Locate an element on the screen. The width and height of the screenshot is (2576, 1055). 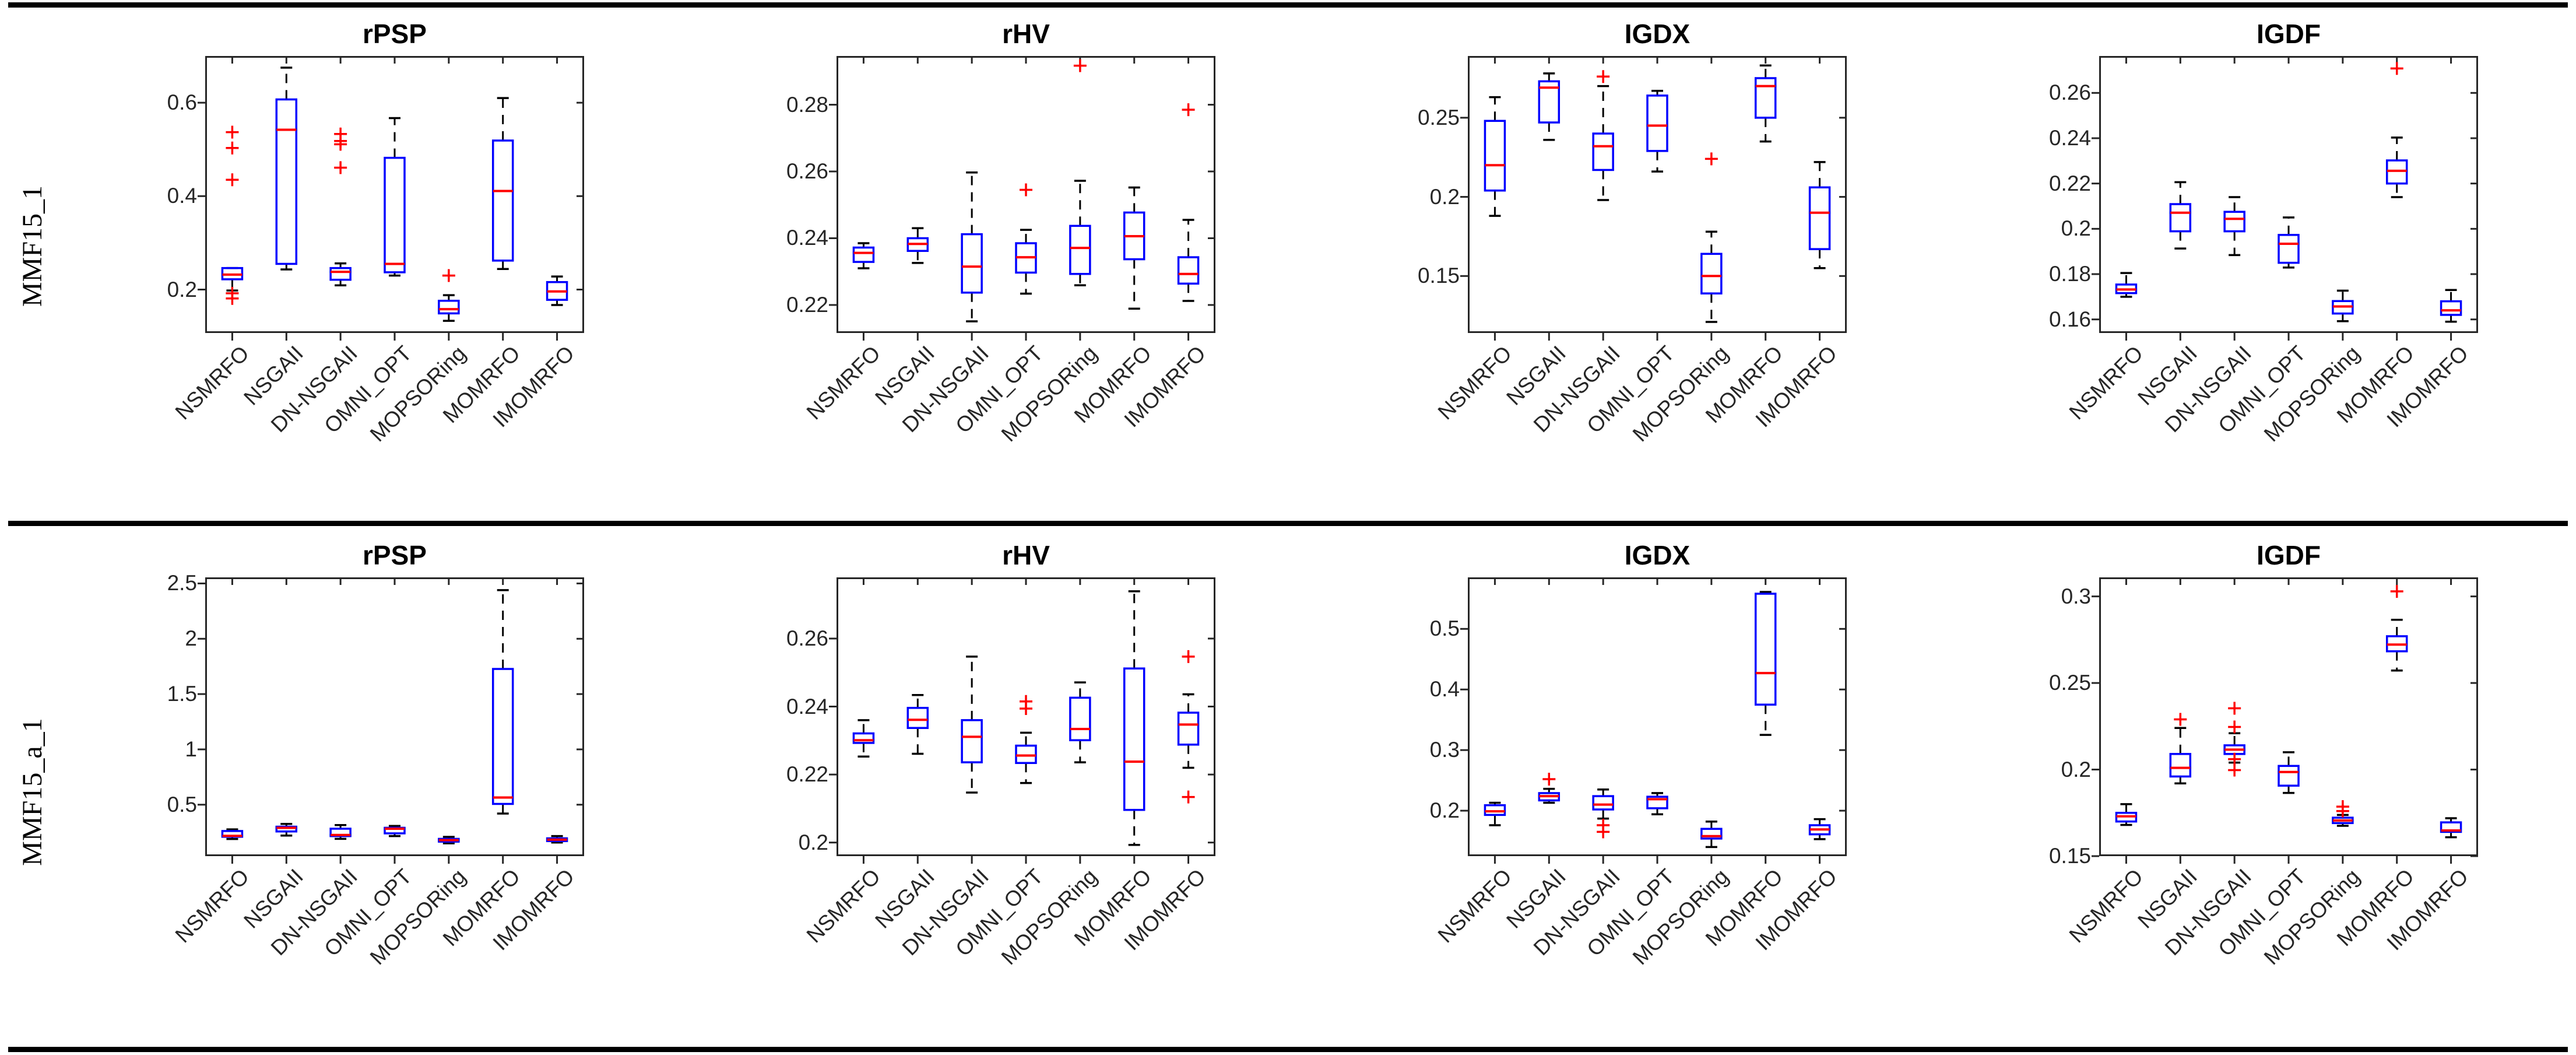
y-axis-tick-label: 2 is located at coordinates (191, 638).